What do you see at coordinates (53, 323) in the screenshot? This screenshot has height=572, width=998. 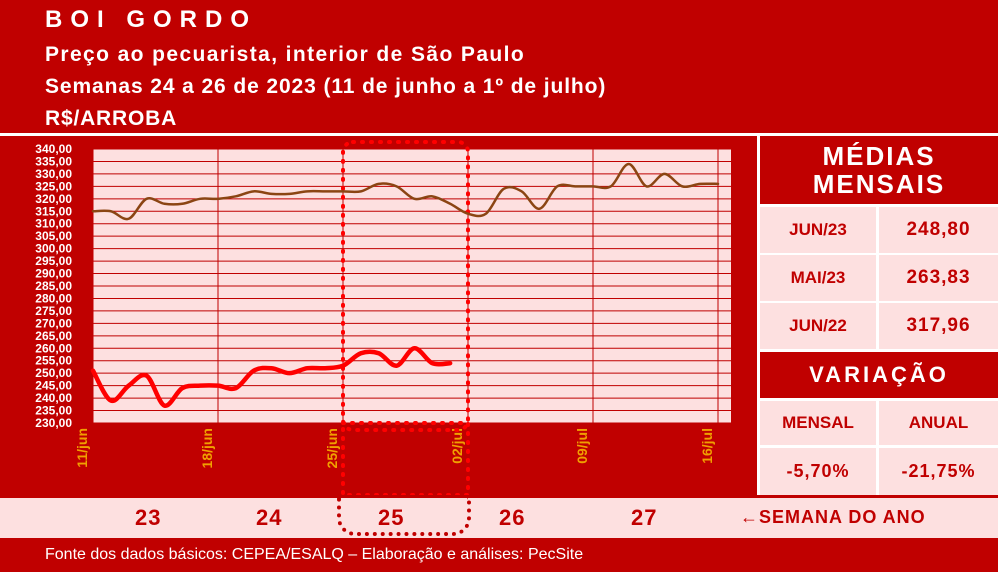 I see `y-tick-label: 270,00` at bounding box center [53, 323].